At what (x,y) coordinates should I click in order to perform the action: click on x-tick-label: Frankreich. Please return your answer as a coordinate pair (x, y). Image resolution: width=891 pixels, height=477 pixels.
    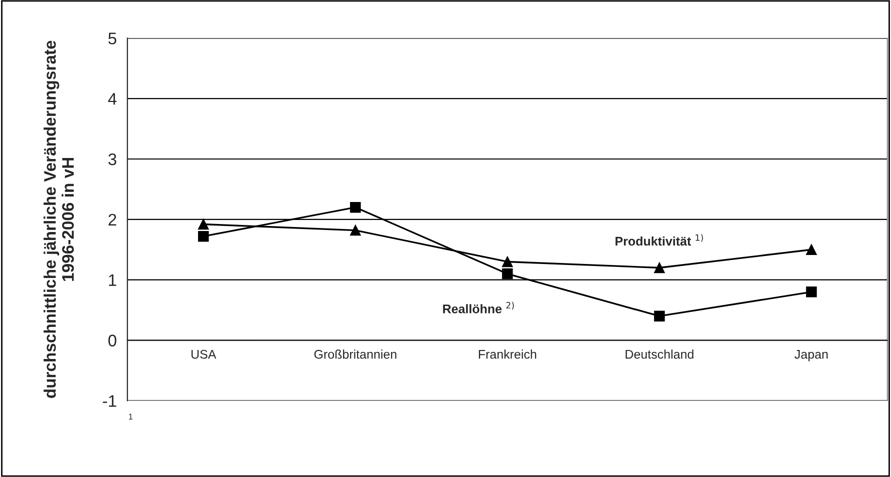
    Looking at the image, I should click on (507, 354).